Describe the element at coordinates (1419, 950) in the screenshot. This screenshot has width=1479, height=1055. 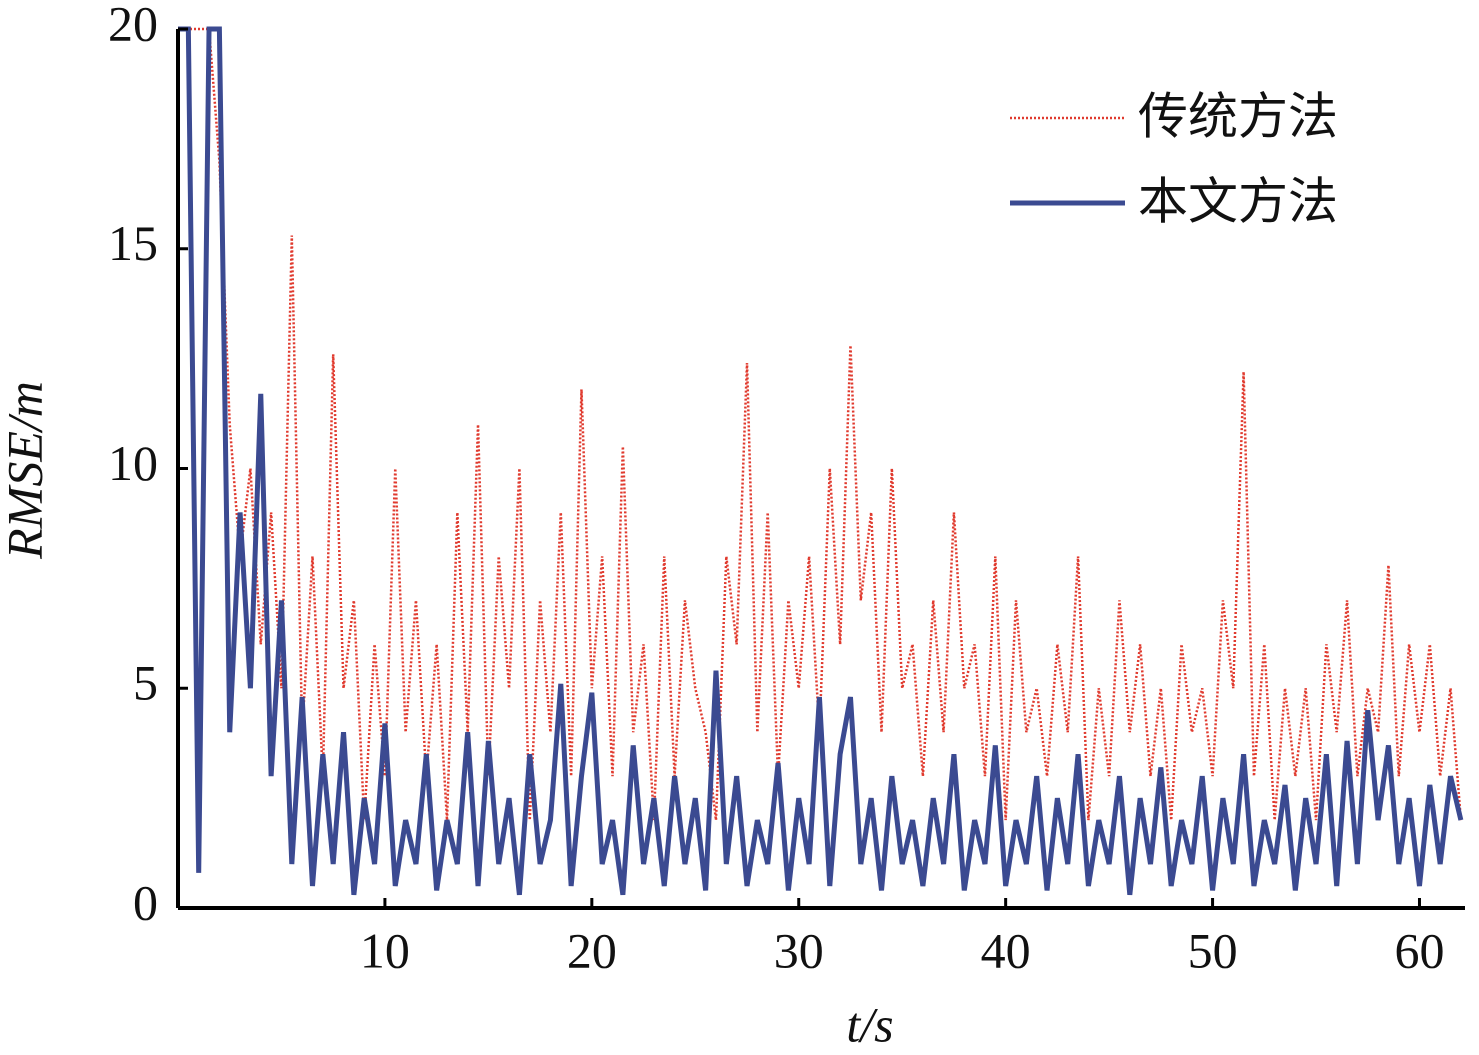
I see `x-tick-label: 60` at that location.